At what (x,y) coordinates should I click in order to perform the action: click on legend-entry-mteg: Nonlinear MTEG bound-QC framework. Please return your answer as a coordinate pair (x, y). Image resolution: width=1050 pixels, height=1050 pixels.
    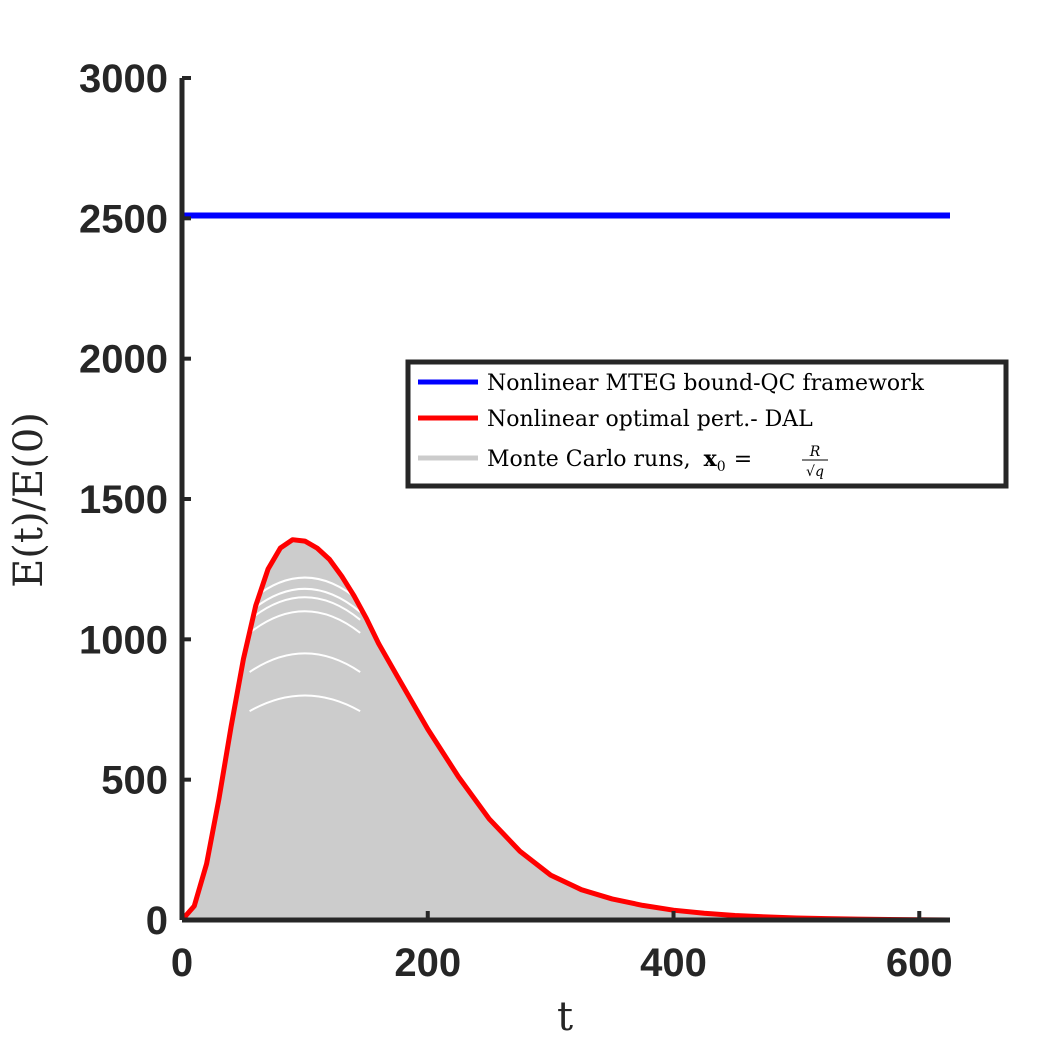
    Looking at the image, I should click on (671, 383).